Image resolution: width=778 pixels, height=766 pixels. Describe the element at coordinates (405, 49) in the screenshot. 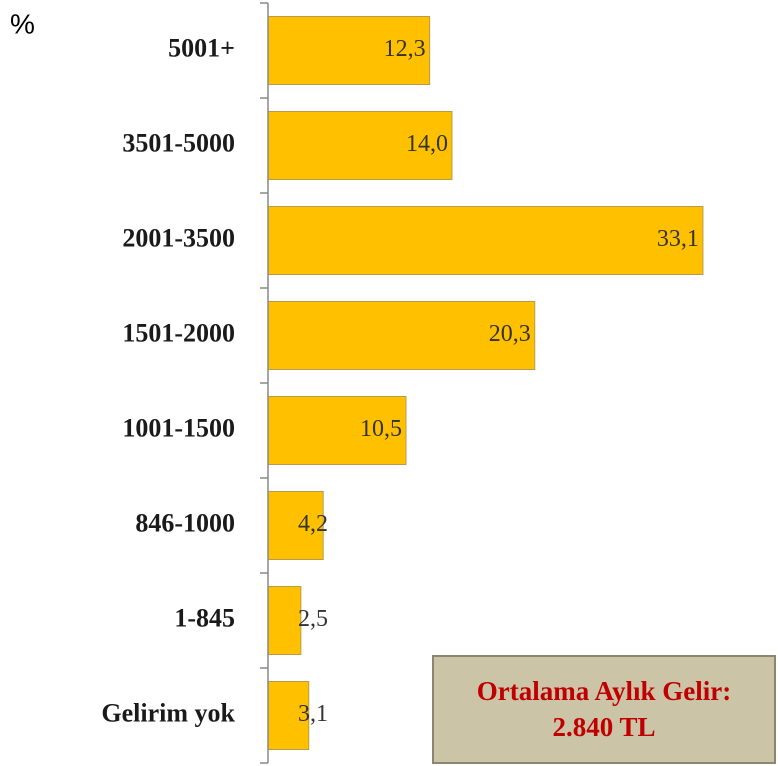

I see `data-label: 12,3` at that location.